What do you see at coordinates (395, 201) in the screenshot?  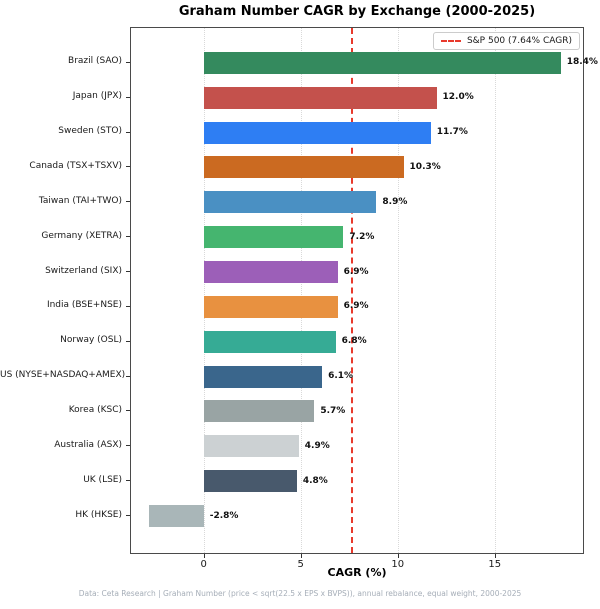 I see `bar-value-label: 8.9%` at bounding box center [395, 201].